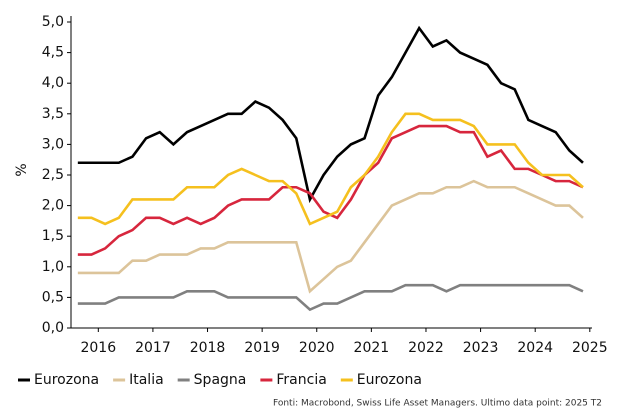 The height and width of the screenshot is (410, 619). Describe the element at coordinates (53, 206) in the screenshot. I see `y-tick-label: 2,0` at that location.